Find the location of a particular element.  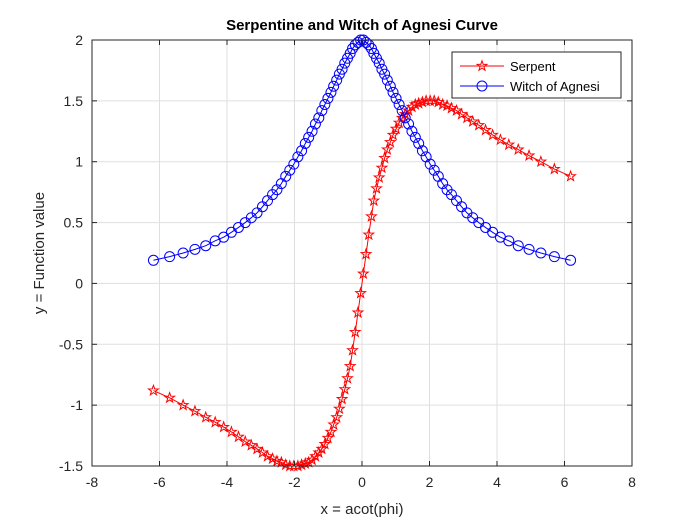

y-tick-label: -0.5 is located at coordinates (71, 344).